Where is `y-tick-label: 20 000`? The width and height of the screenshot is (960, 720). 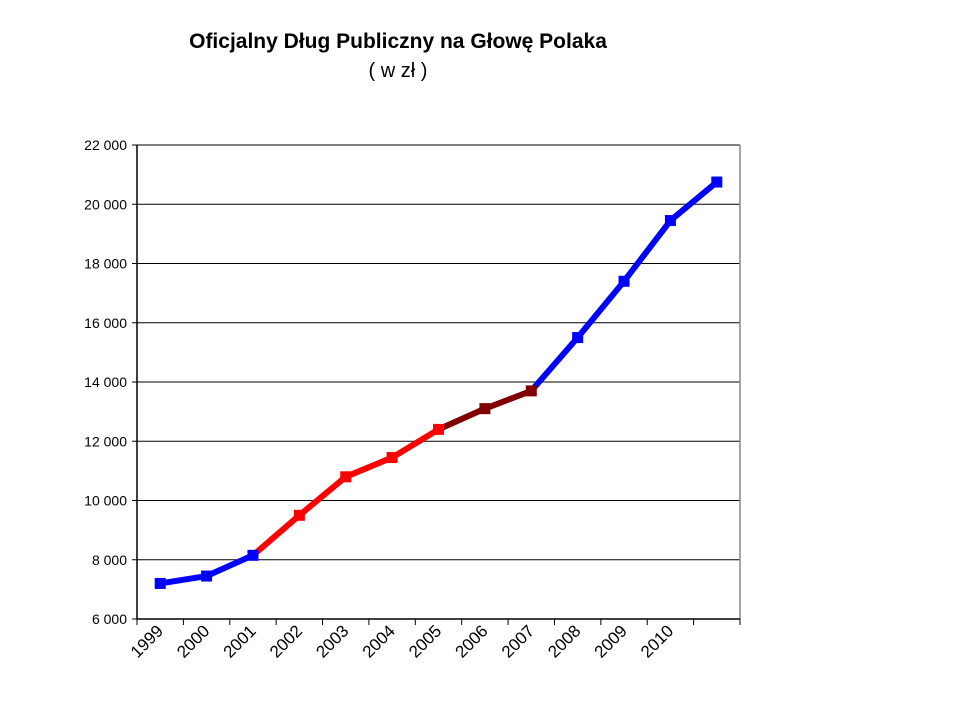
y-tick-label: 20 000 is located at coordinates (105, 204).